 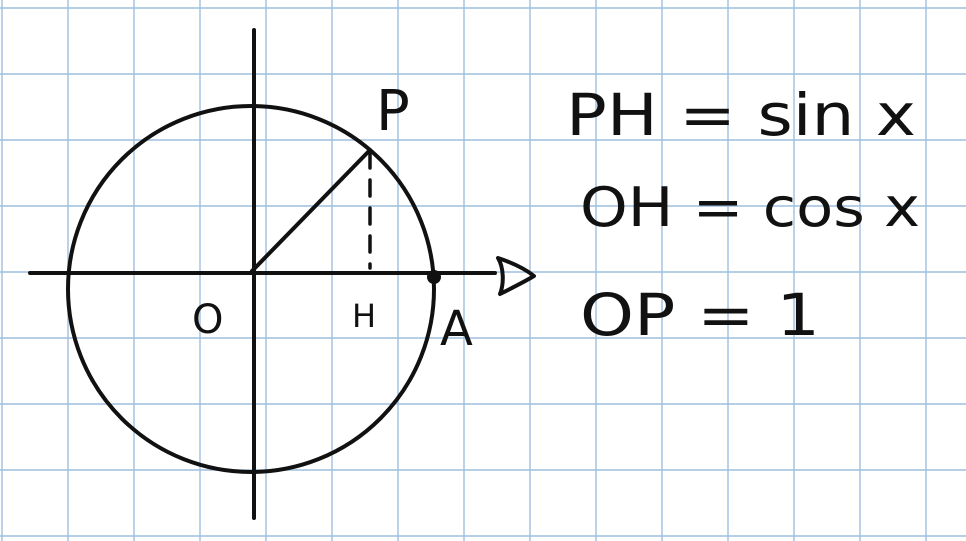 What do you see at coordinates (434, 277) in the screenshot?
I see `point-a-dot` at bounding box center [434, 277].